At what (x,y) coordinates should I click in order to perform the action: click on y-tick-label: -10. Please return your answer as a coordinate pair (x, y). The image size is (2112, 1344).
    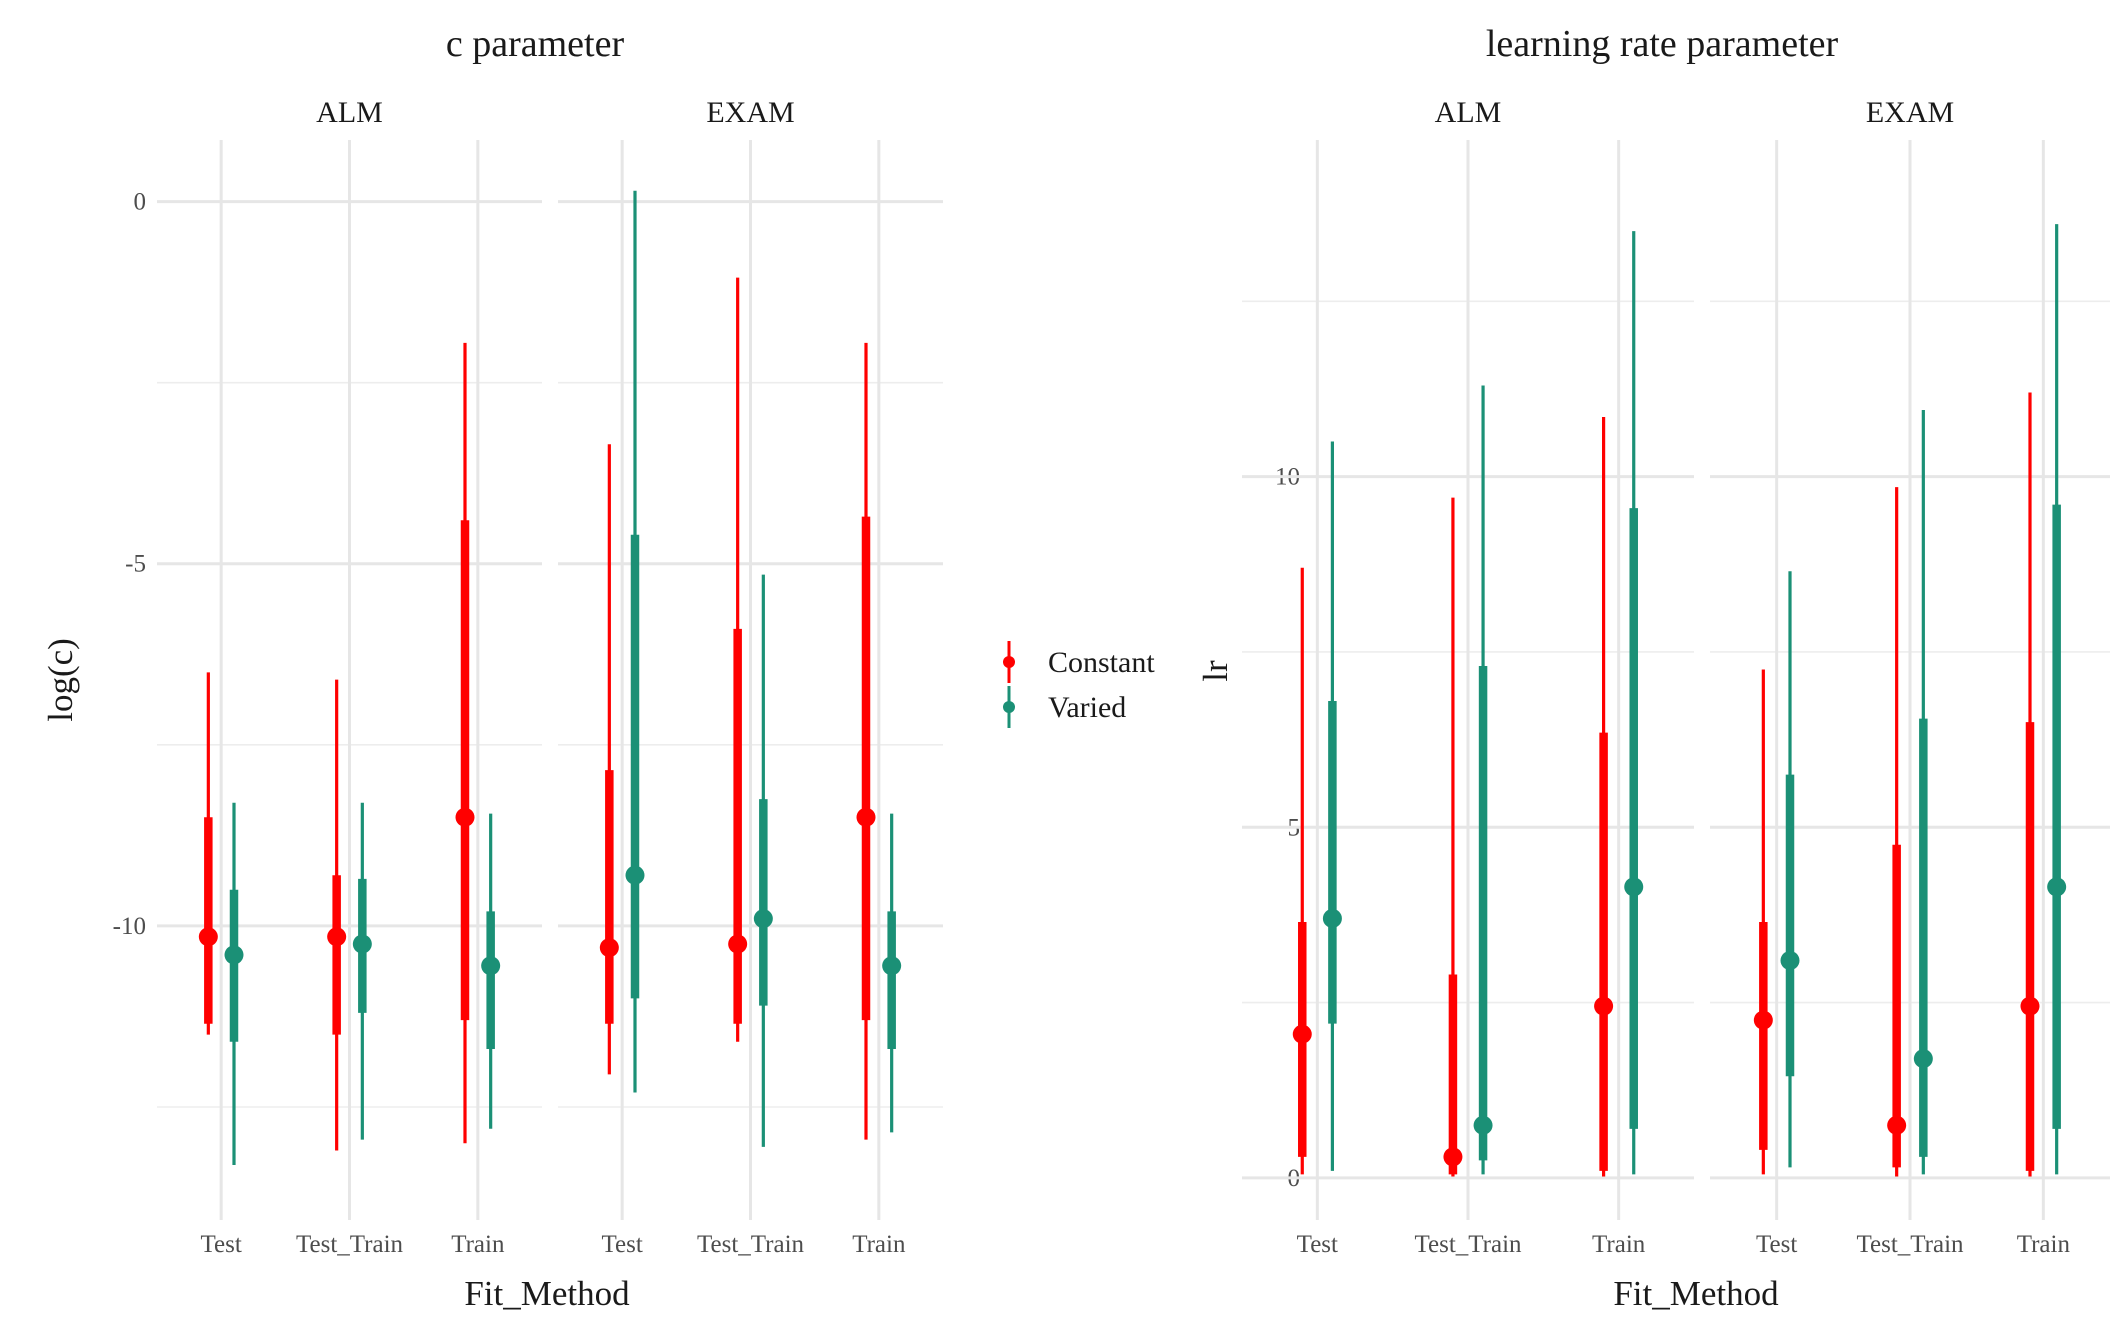
    Looking at the image, I should click on (129, 926).